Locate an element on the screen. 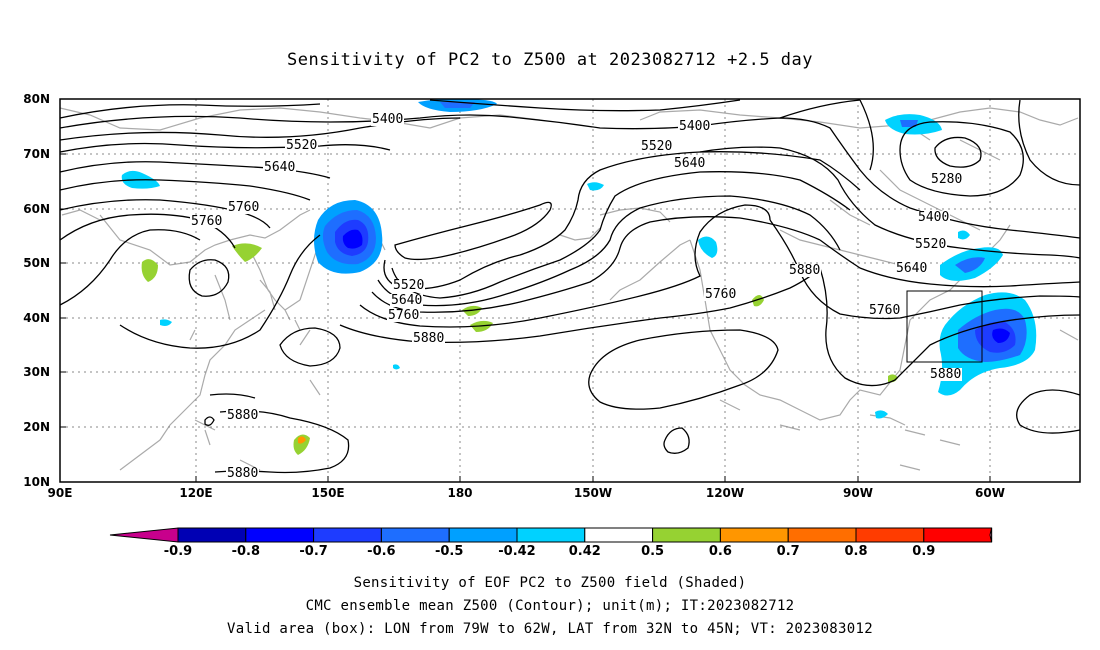  contour-5880-west-pacific is located at coordinates (282, 442).